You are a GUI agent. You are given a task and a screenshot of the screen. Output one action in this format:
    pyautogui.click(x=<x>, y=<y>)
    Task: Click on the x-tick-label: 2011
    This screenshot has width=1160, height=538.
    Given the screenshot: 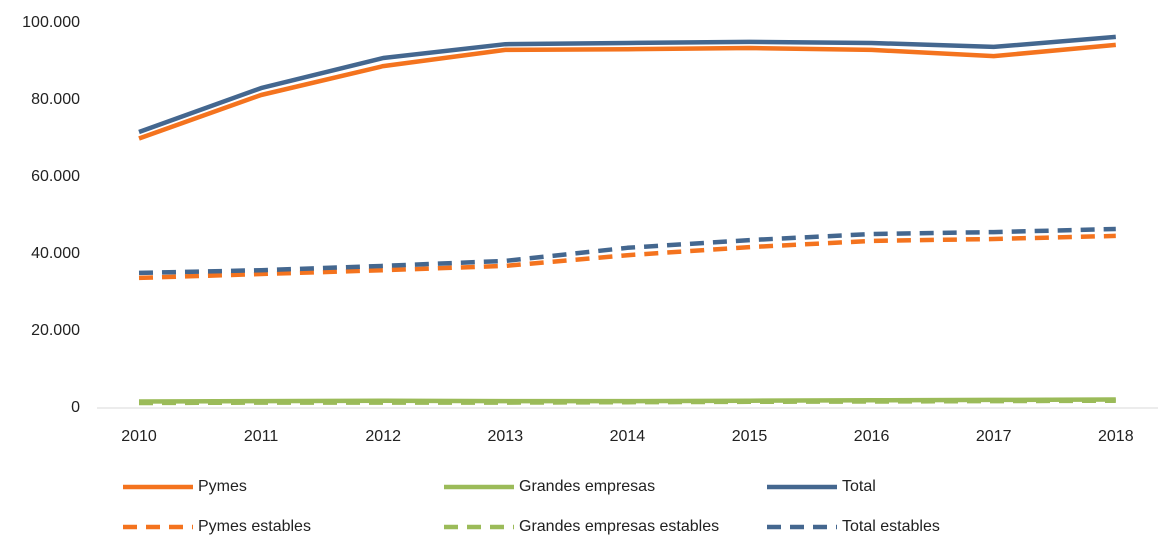 What is the action you would take?
    pyautogui.click(x=261, y=436)
    